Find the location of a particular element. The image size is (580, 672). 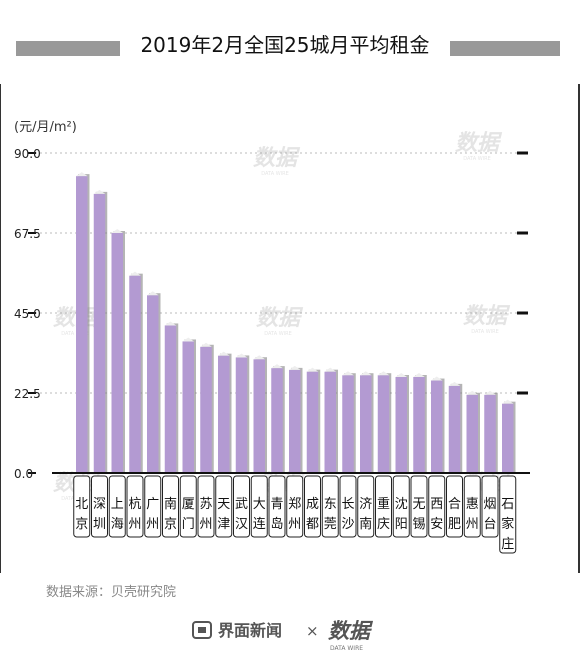

watermark-sub: DATA WIRE is located at coordinates (278, 334).